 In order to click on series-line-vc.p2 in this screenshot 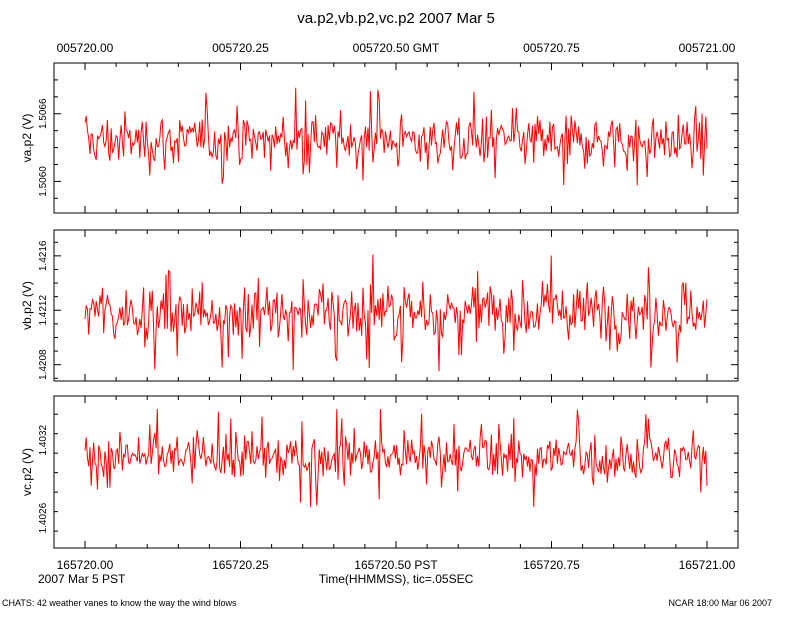, I will do `click(396, 458)`.